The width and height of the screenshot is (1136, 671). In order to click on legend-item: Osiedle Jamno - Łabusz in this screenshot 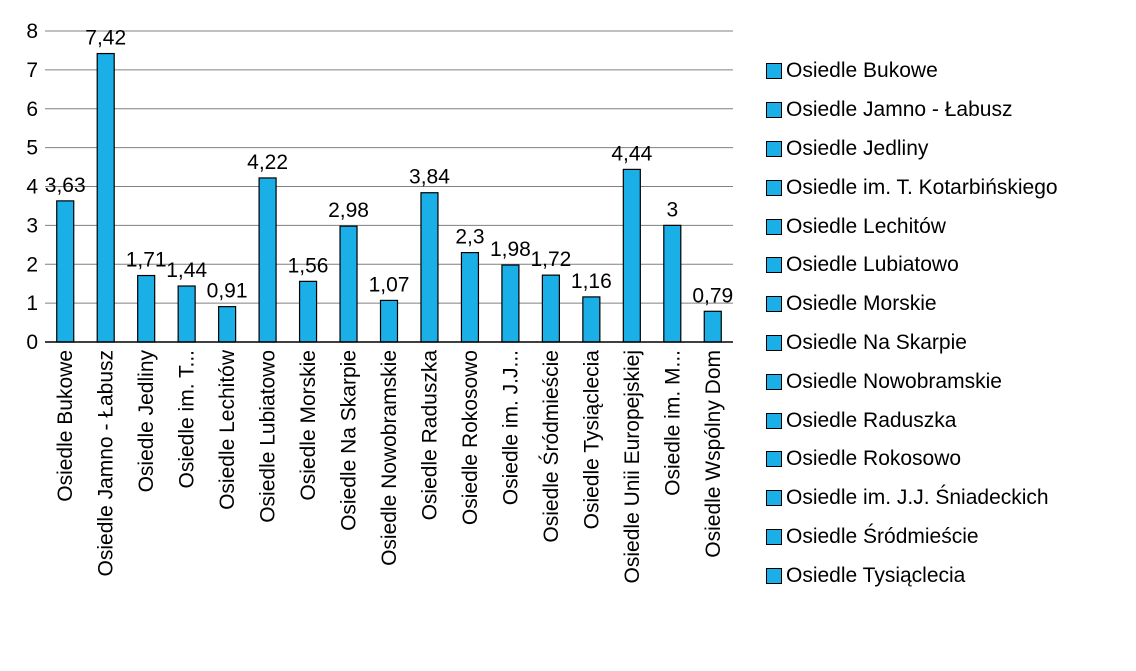, I will do `click(950, 110)`.